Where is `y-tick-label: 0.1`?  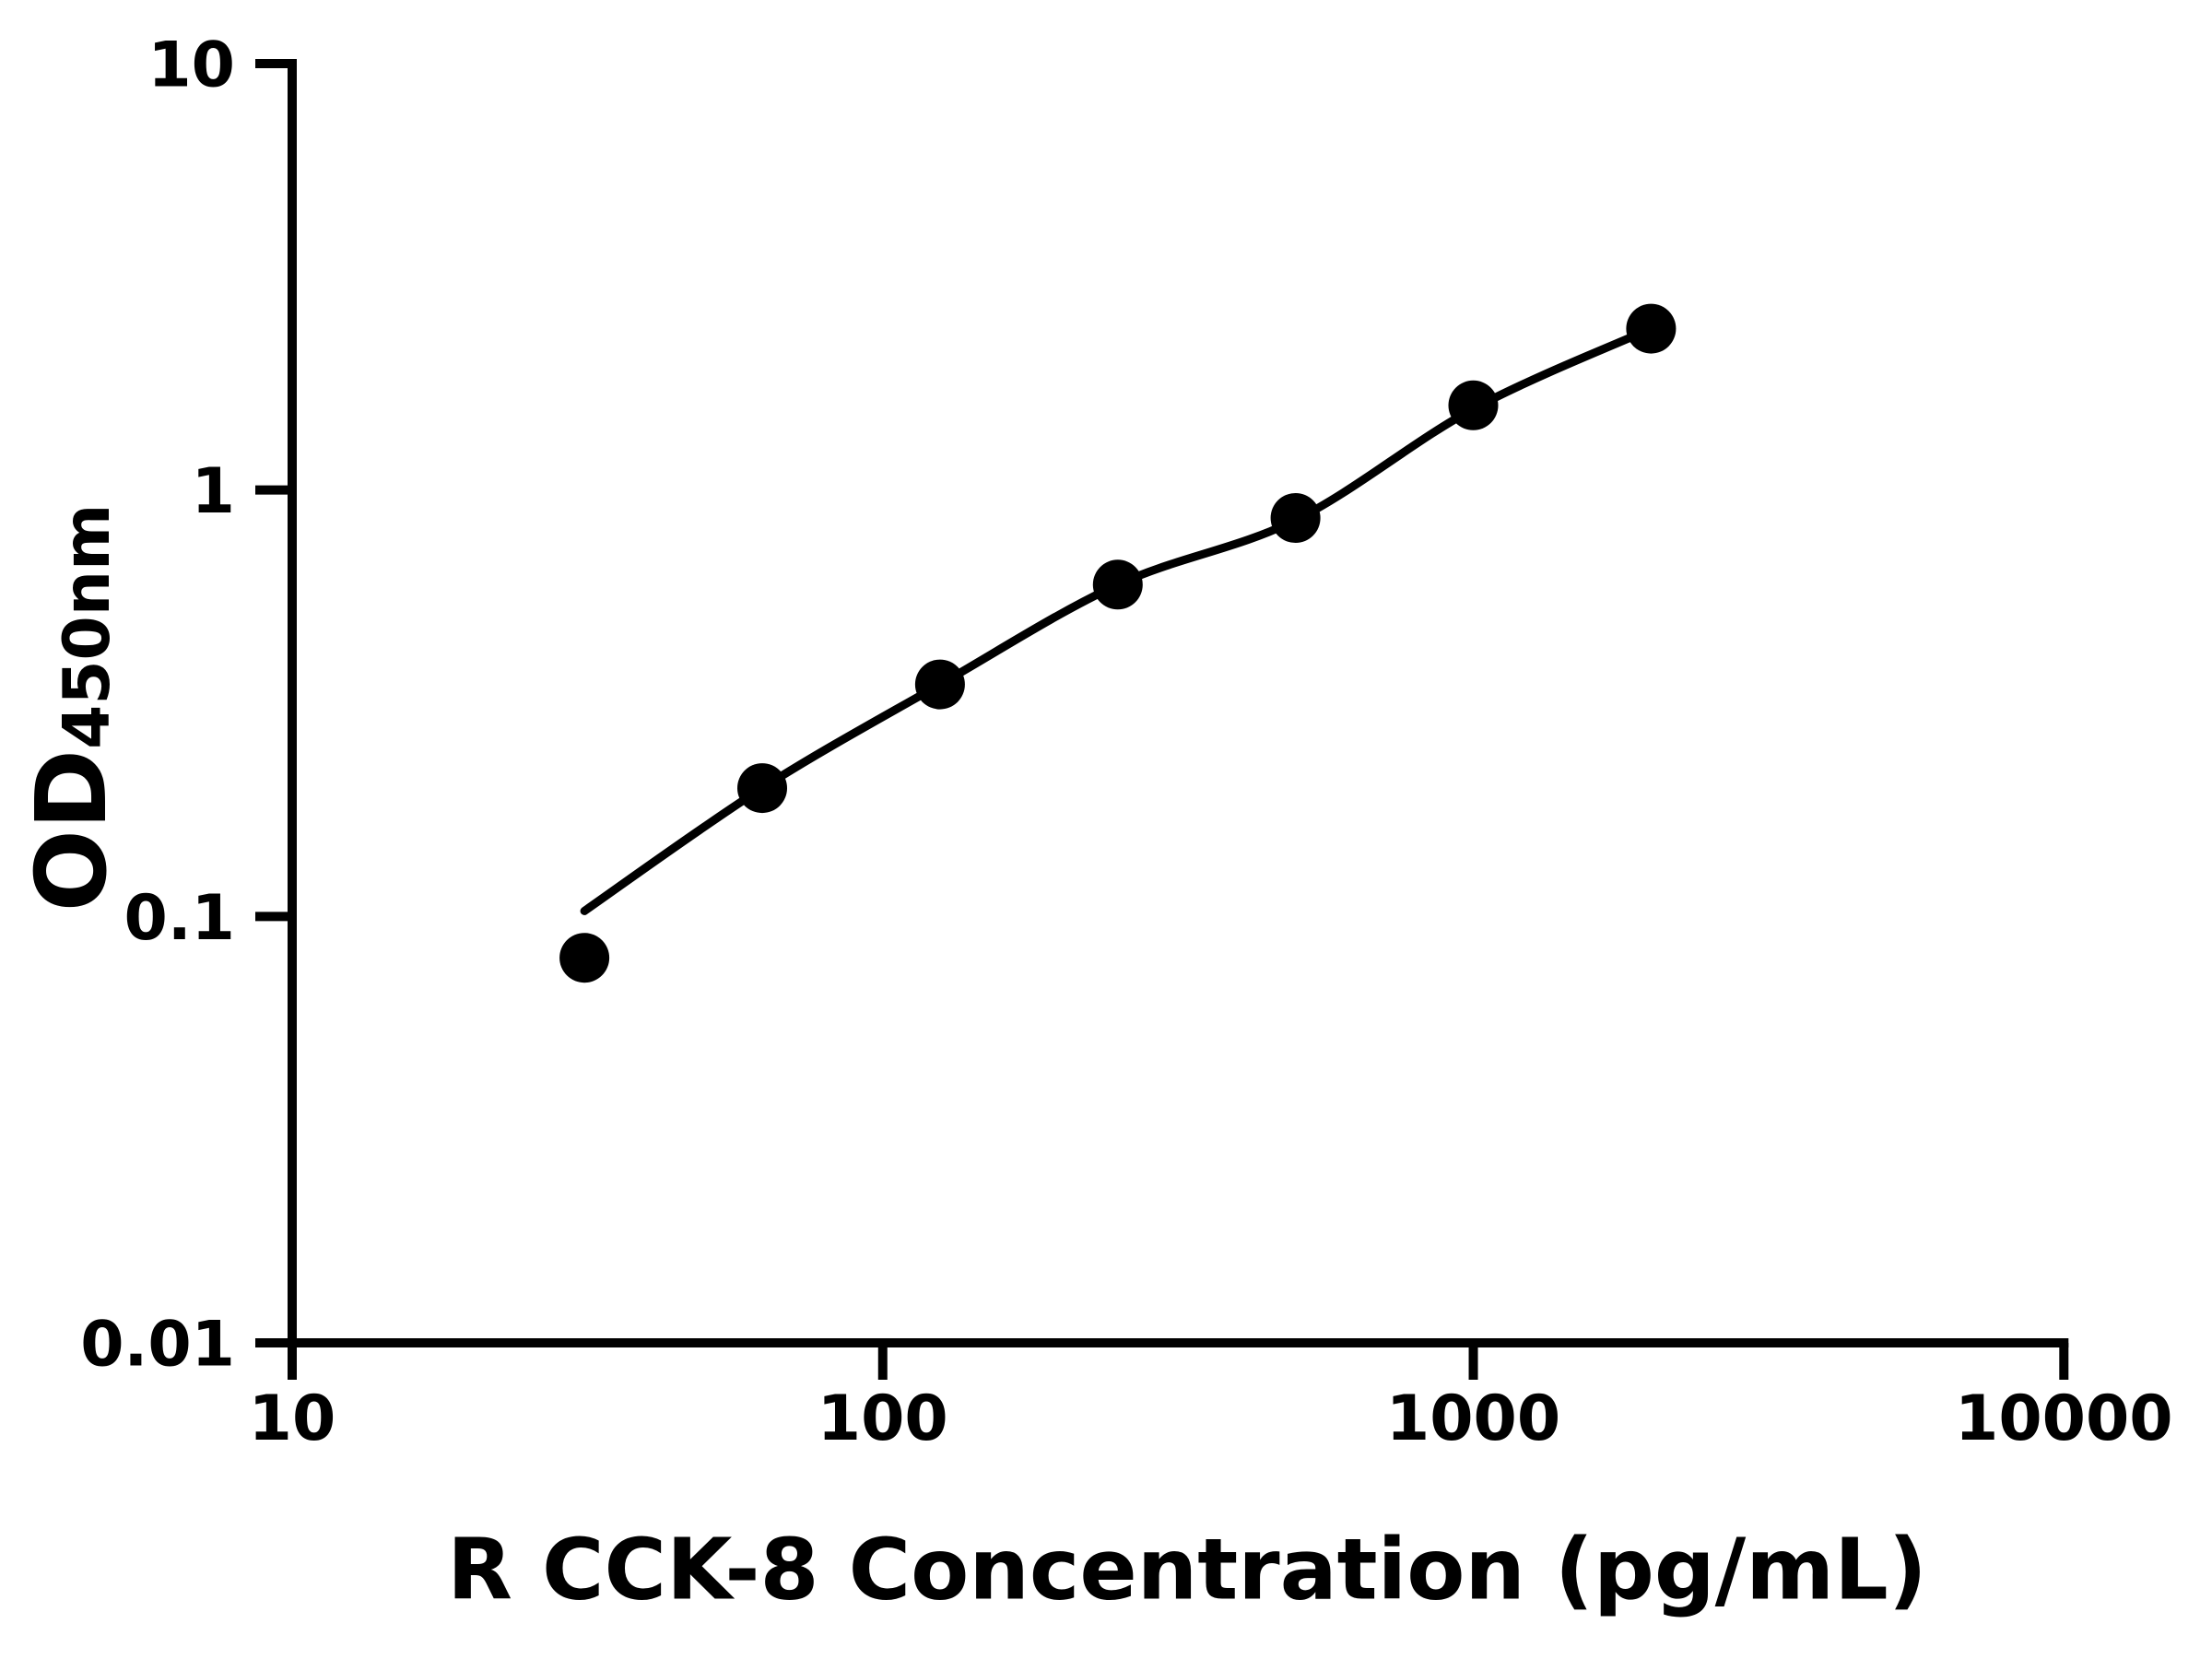
y-tick-label: 0.1 is located at coordinates (179, 918).